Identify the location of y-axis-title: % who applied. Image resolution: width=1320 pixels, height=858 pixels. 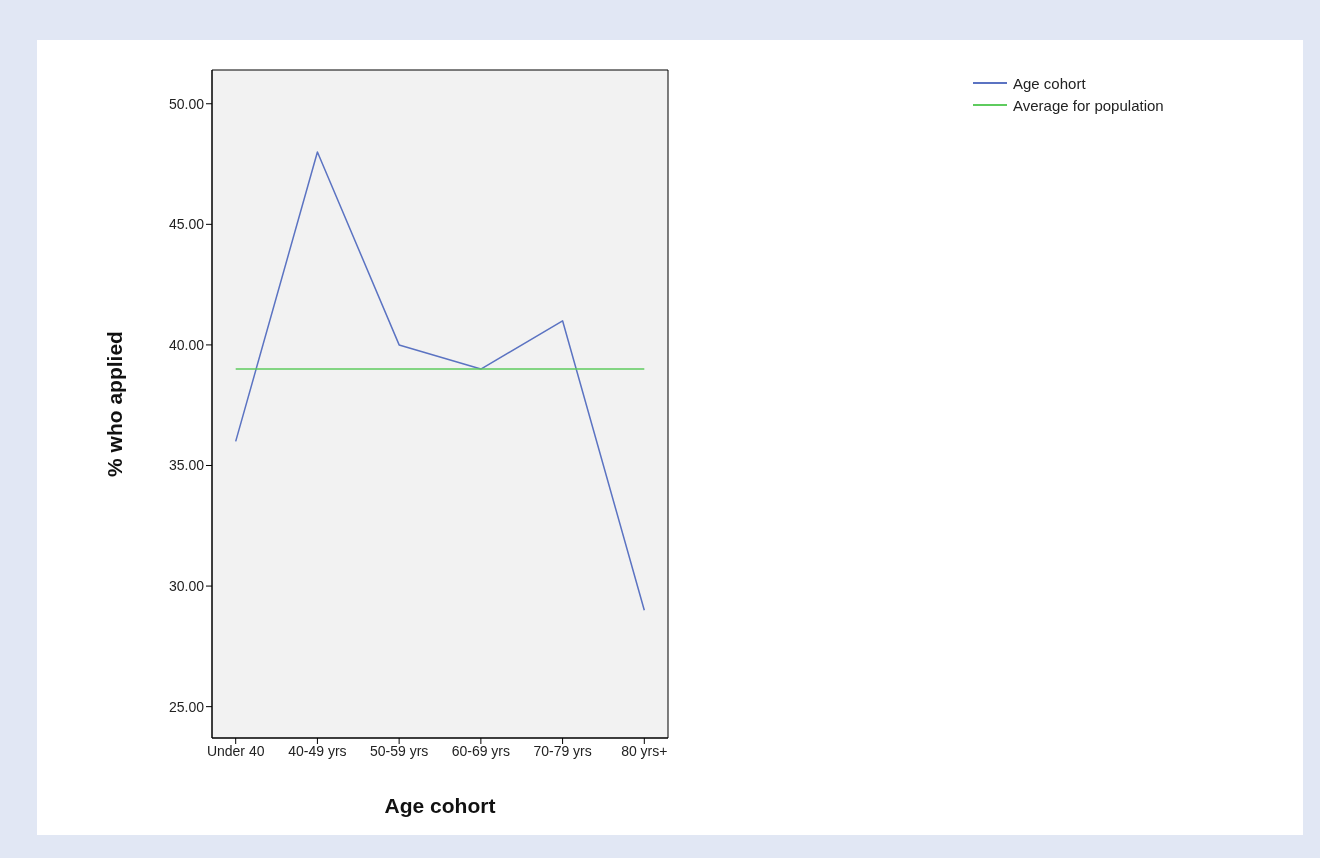
(115, 404).